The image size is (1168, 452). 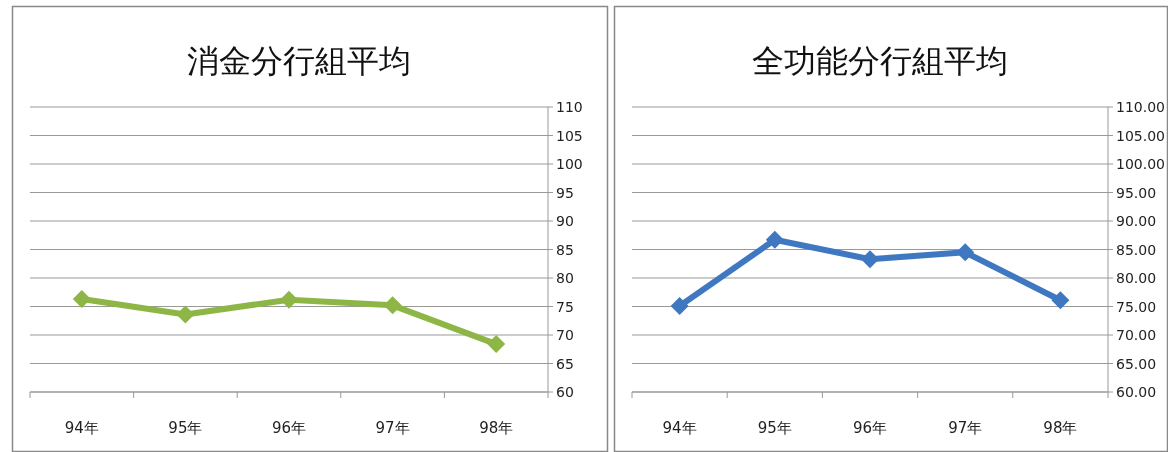 I want to click on y-tick-label: 65.00, so click(x=1136, y=363).